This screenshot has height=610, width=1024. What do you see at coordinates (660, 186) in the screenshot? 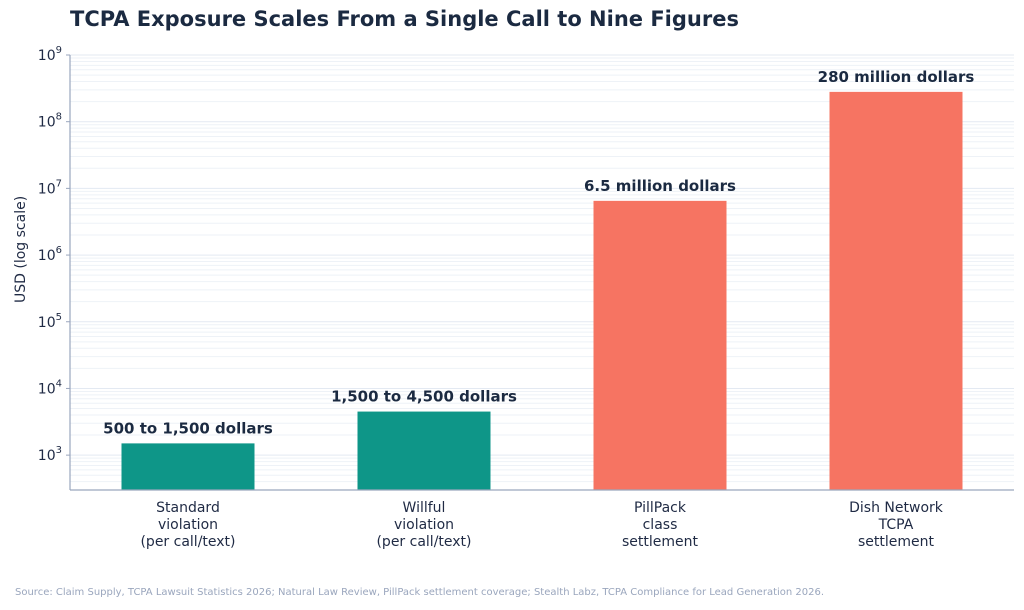
I see `data-label: 6.5 million dollars` at bounding box center [660, 186].